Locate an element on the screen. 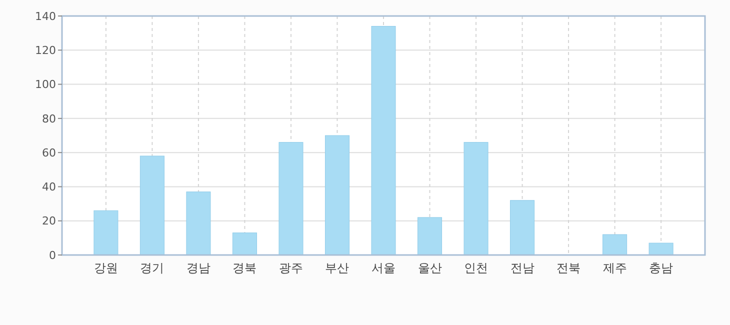 The width and height of the screenshot is (730, 325). x-tick-label: 경북 is located at coordinates (244, 268).